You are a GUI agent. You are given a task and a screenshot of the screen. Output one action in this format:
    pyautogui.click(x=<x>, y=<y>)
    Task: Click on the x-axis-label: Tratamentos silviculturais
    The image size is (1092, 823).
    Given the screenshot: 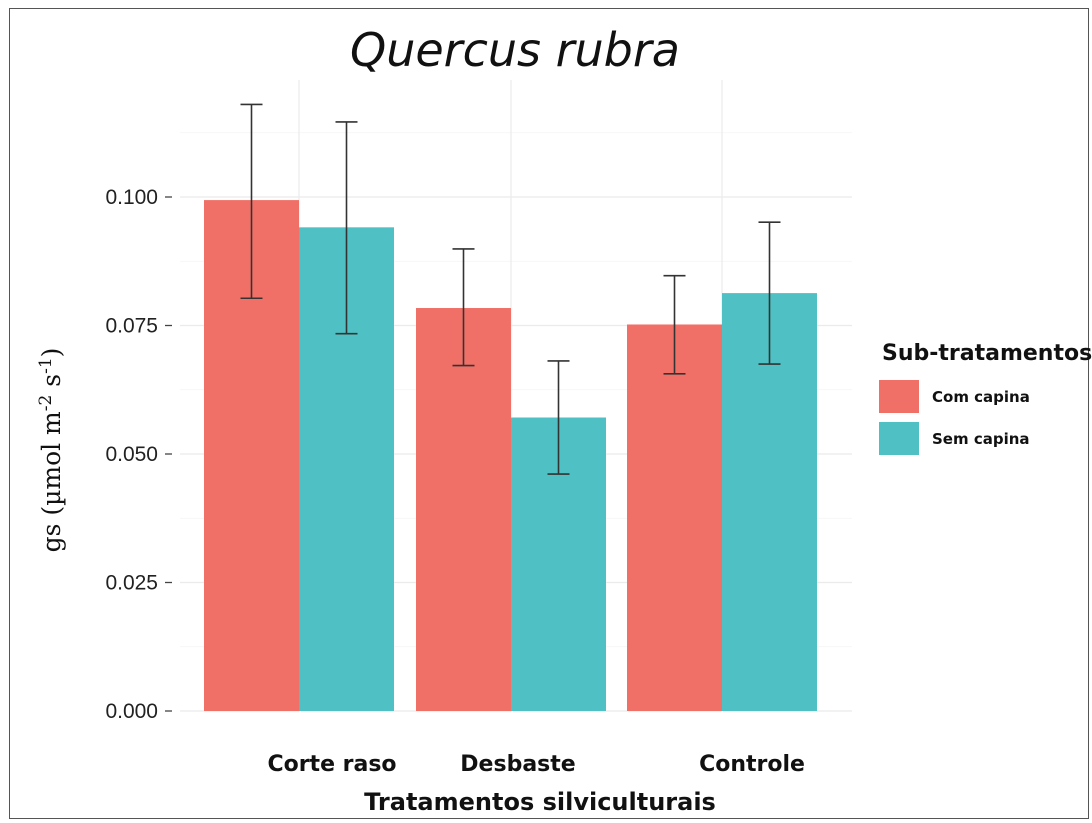 What is the action you would take?
    pyautogui.click(x=540, y=802)
    